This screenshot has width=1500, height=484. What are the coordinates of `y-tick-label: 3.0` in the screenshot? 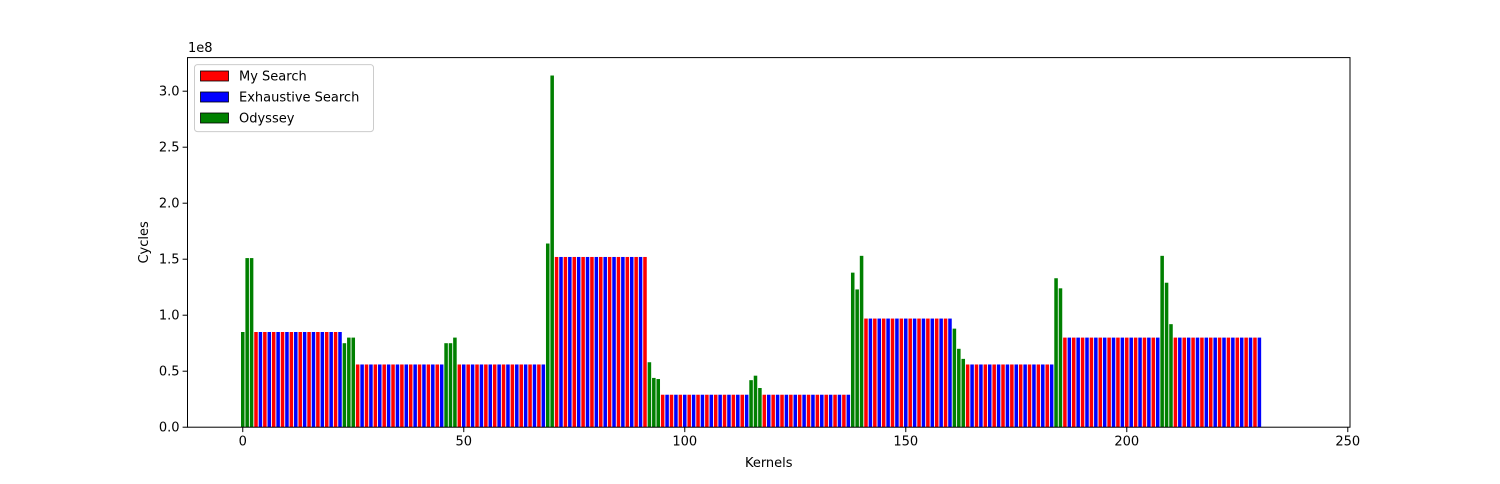 It's located at (169, 92).